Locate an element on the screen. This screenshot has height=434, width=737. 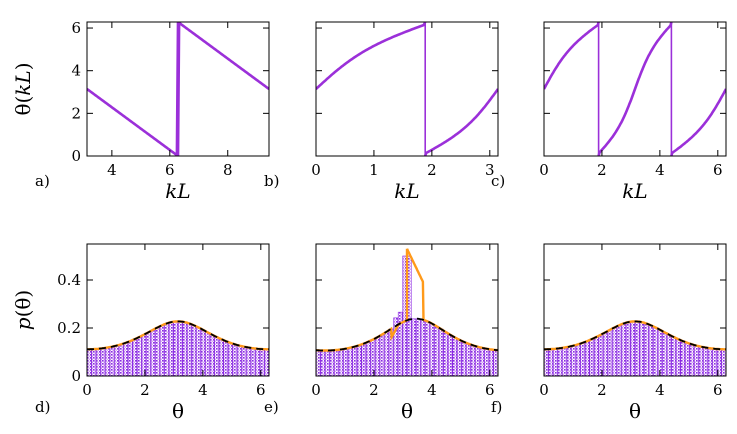
y-tick-label: 4 is located at coordinates (76, 71).